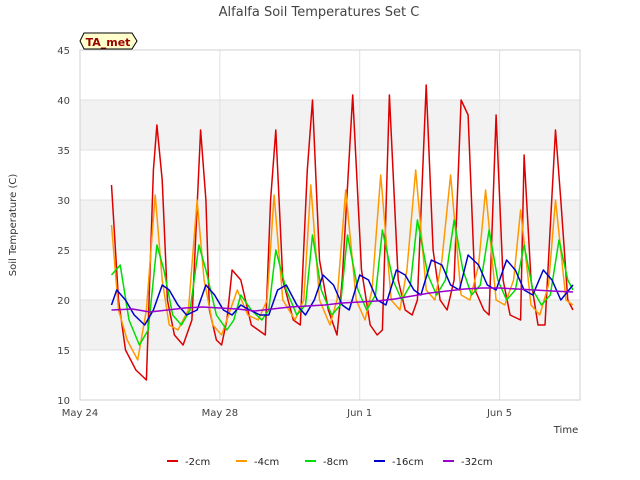  Describe the element at coordinates (477, 462) in the screenshot. I see `legend-label: -32cm` at that location.